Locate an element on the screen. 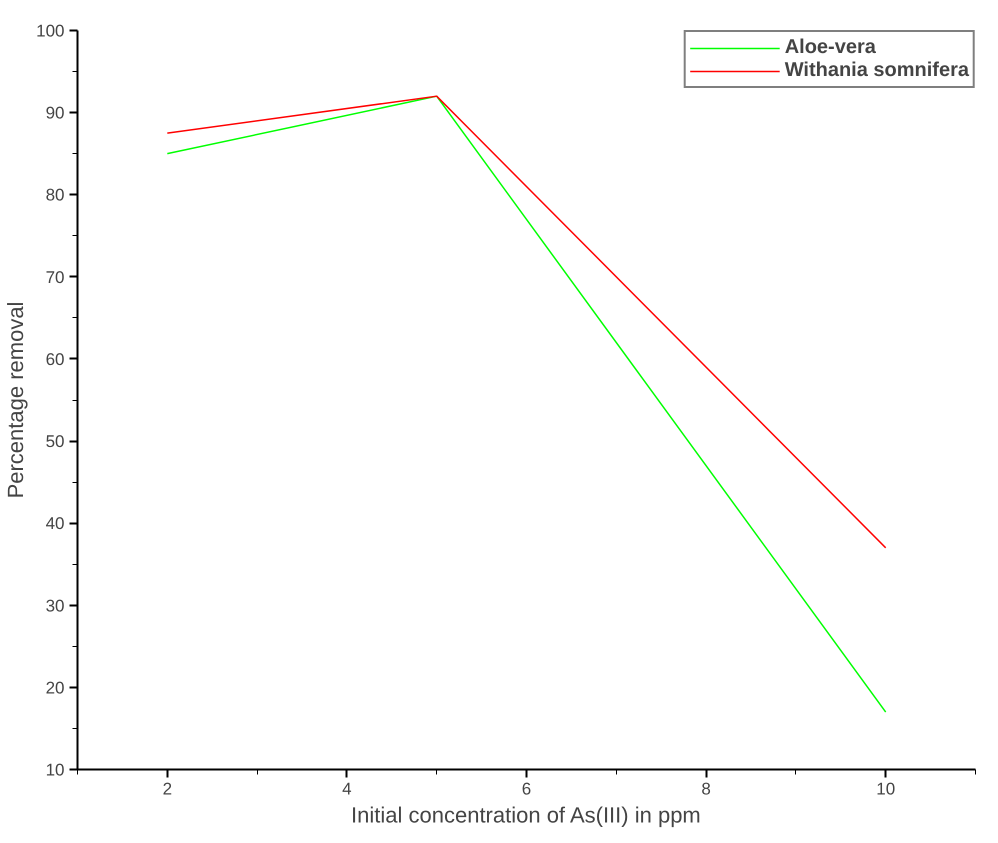 This screenshot has height=843, width=998. y-tick-label: 10 is located at coordinates (55, 770).